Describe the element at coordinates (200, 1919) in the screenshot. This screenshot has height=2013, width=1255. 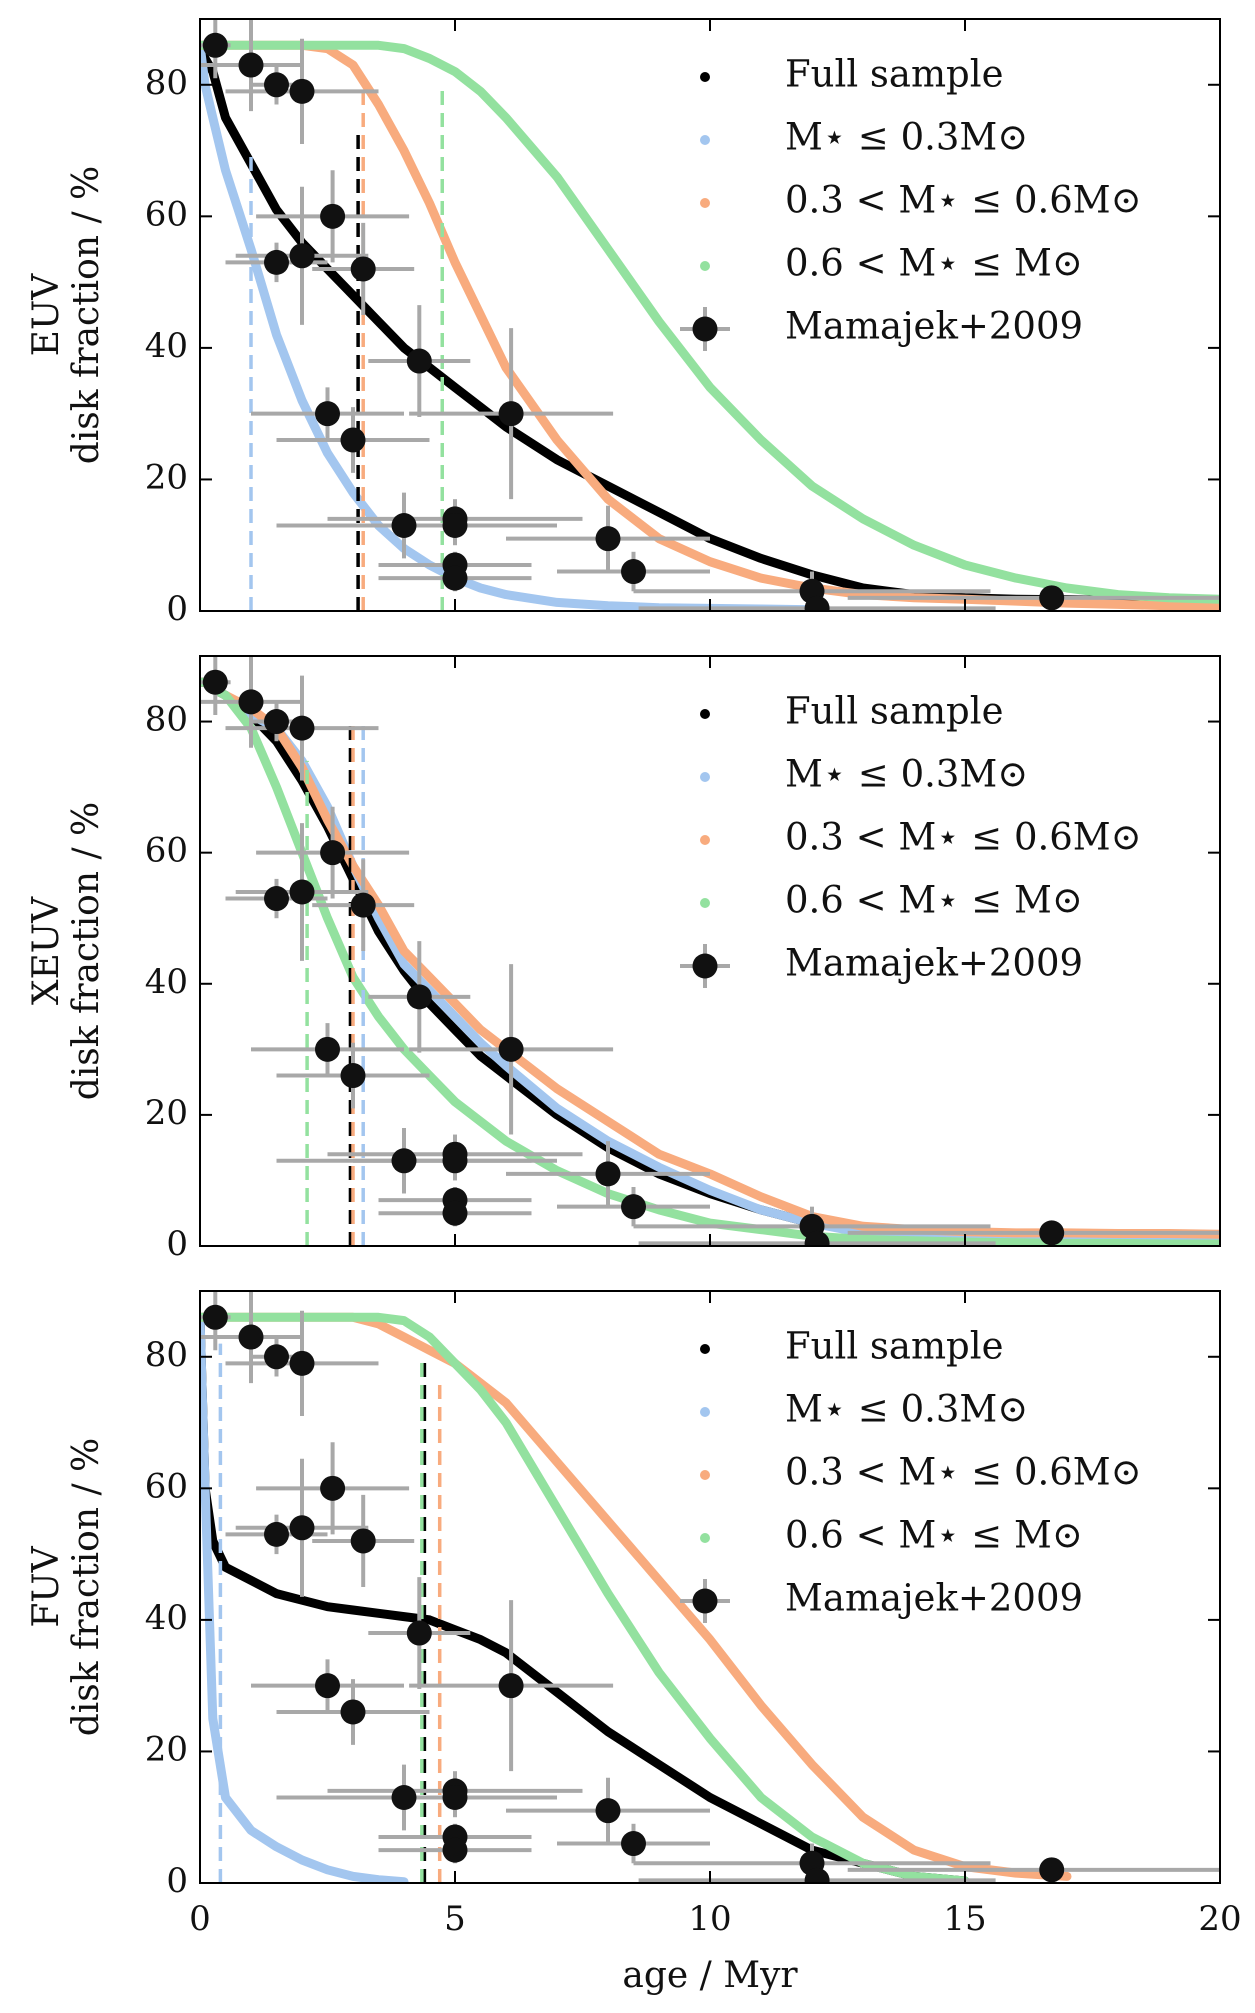
I see `x-tick-label: 0` at that location.